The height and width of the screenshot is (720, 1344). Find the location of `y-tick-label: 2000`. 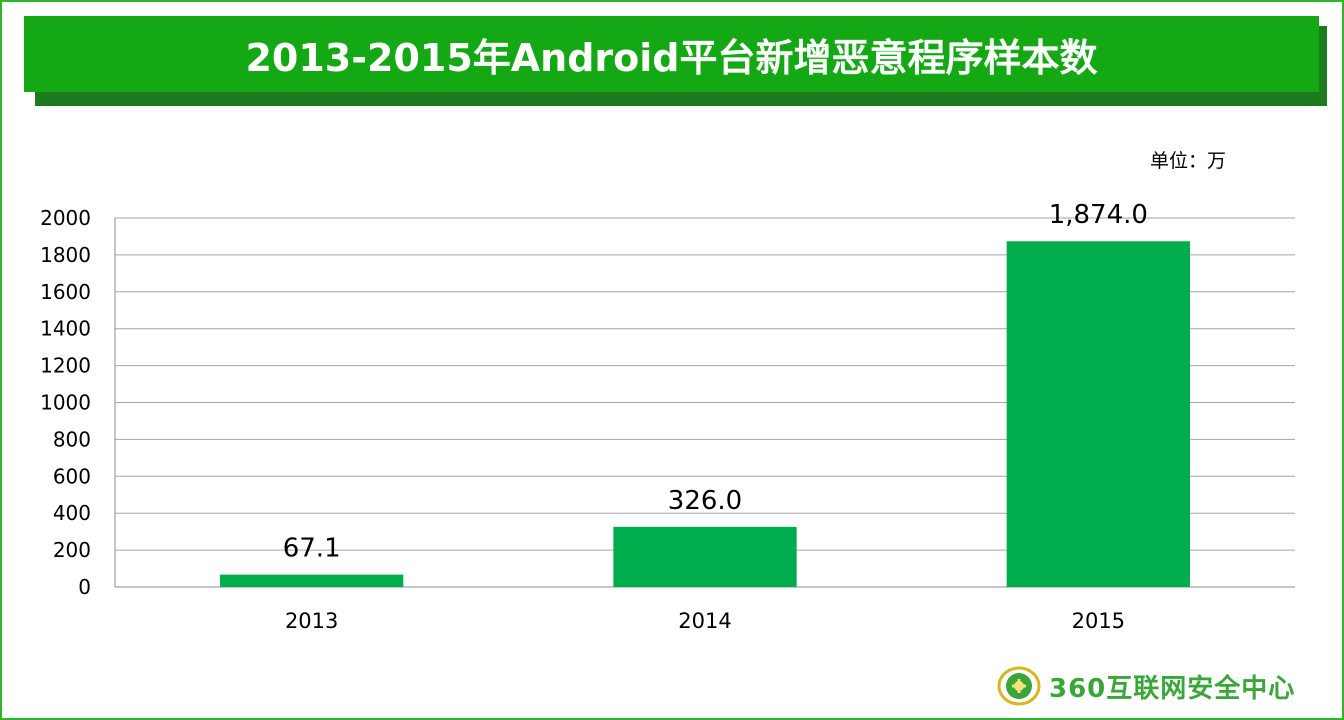

y-tick-label: 2000 is located at coordinates (65, 218).